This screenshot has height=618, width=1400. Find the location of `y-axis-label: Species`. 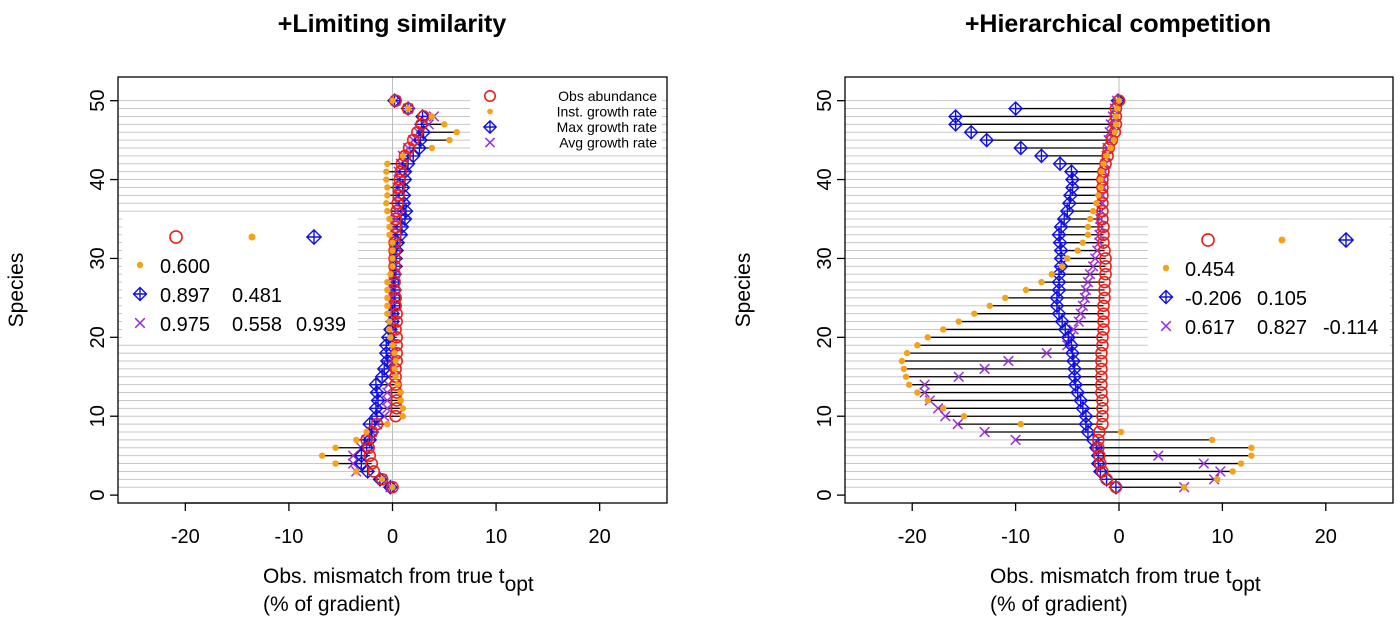

y-axis-label: Species is located at coordinates (743, 290).